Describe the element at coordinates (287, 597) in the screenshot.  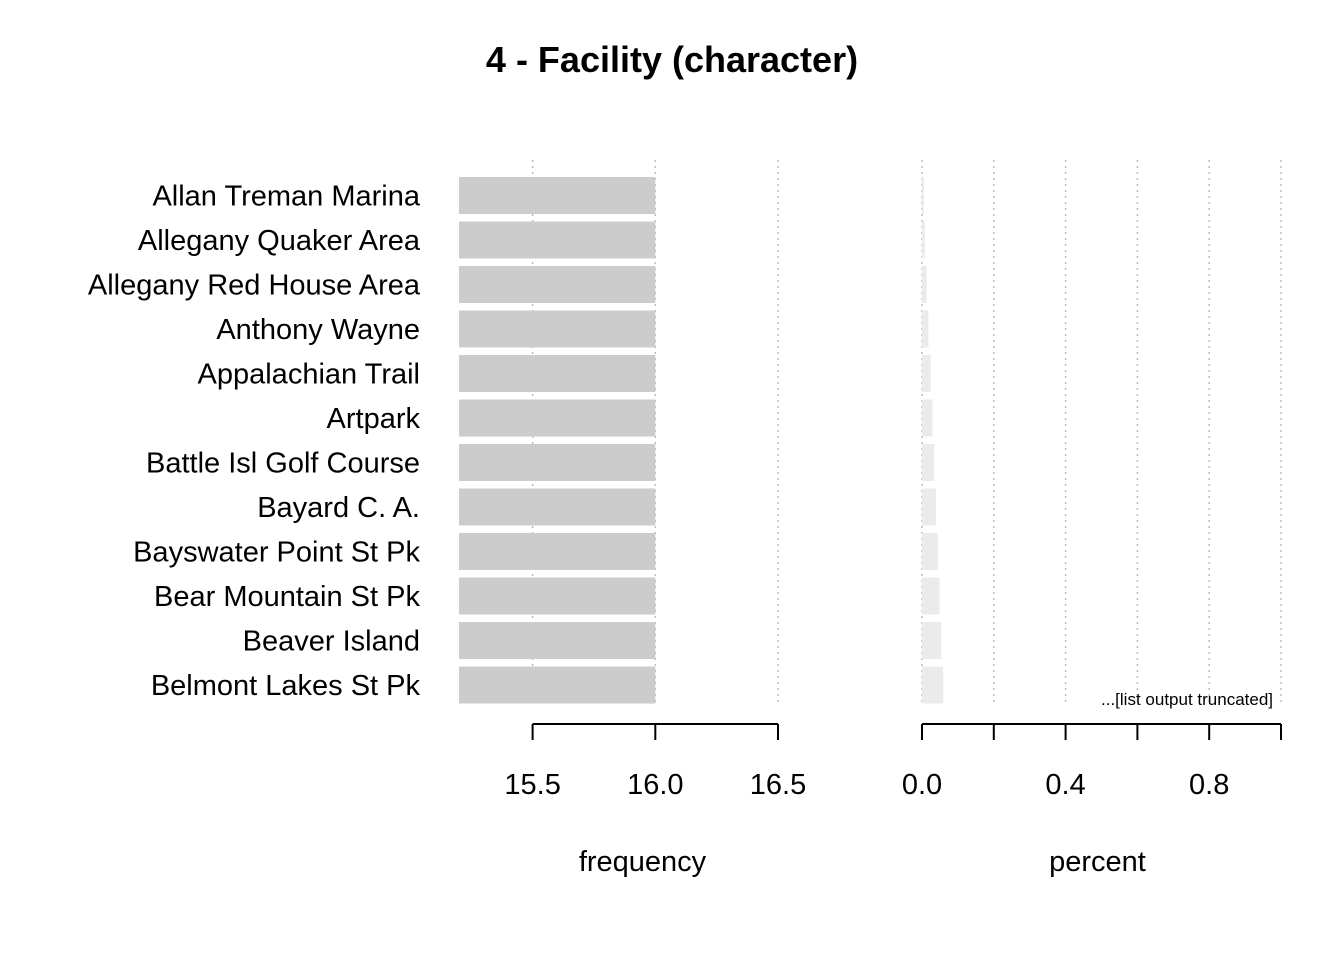
I see `category-label: Bear Mountain St Pk` at that location.